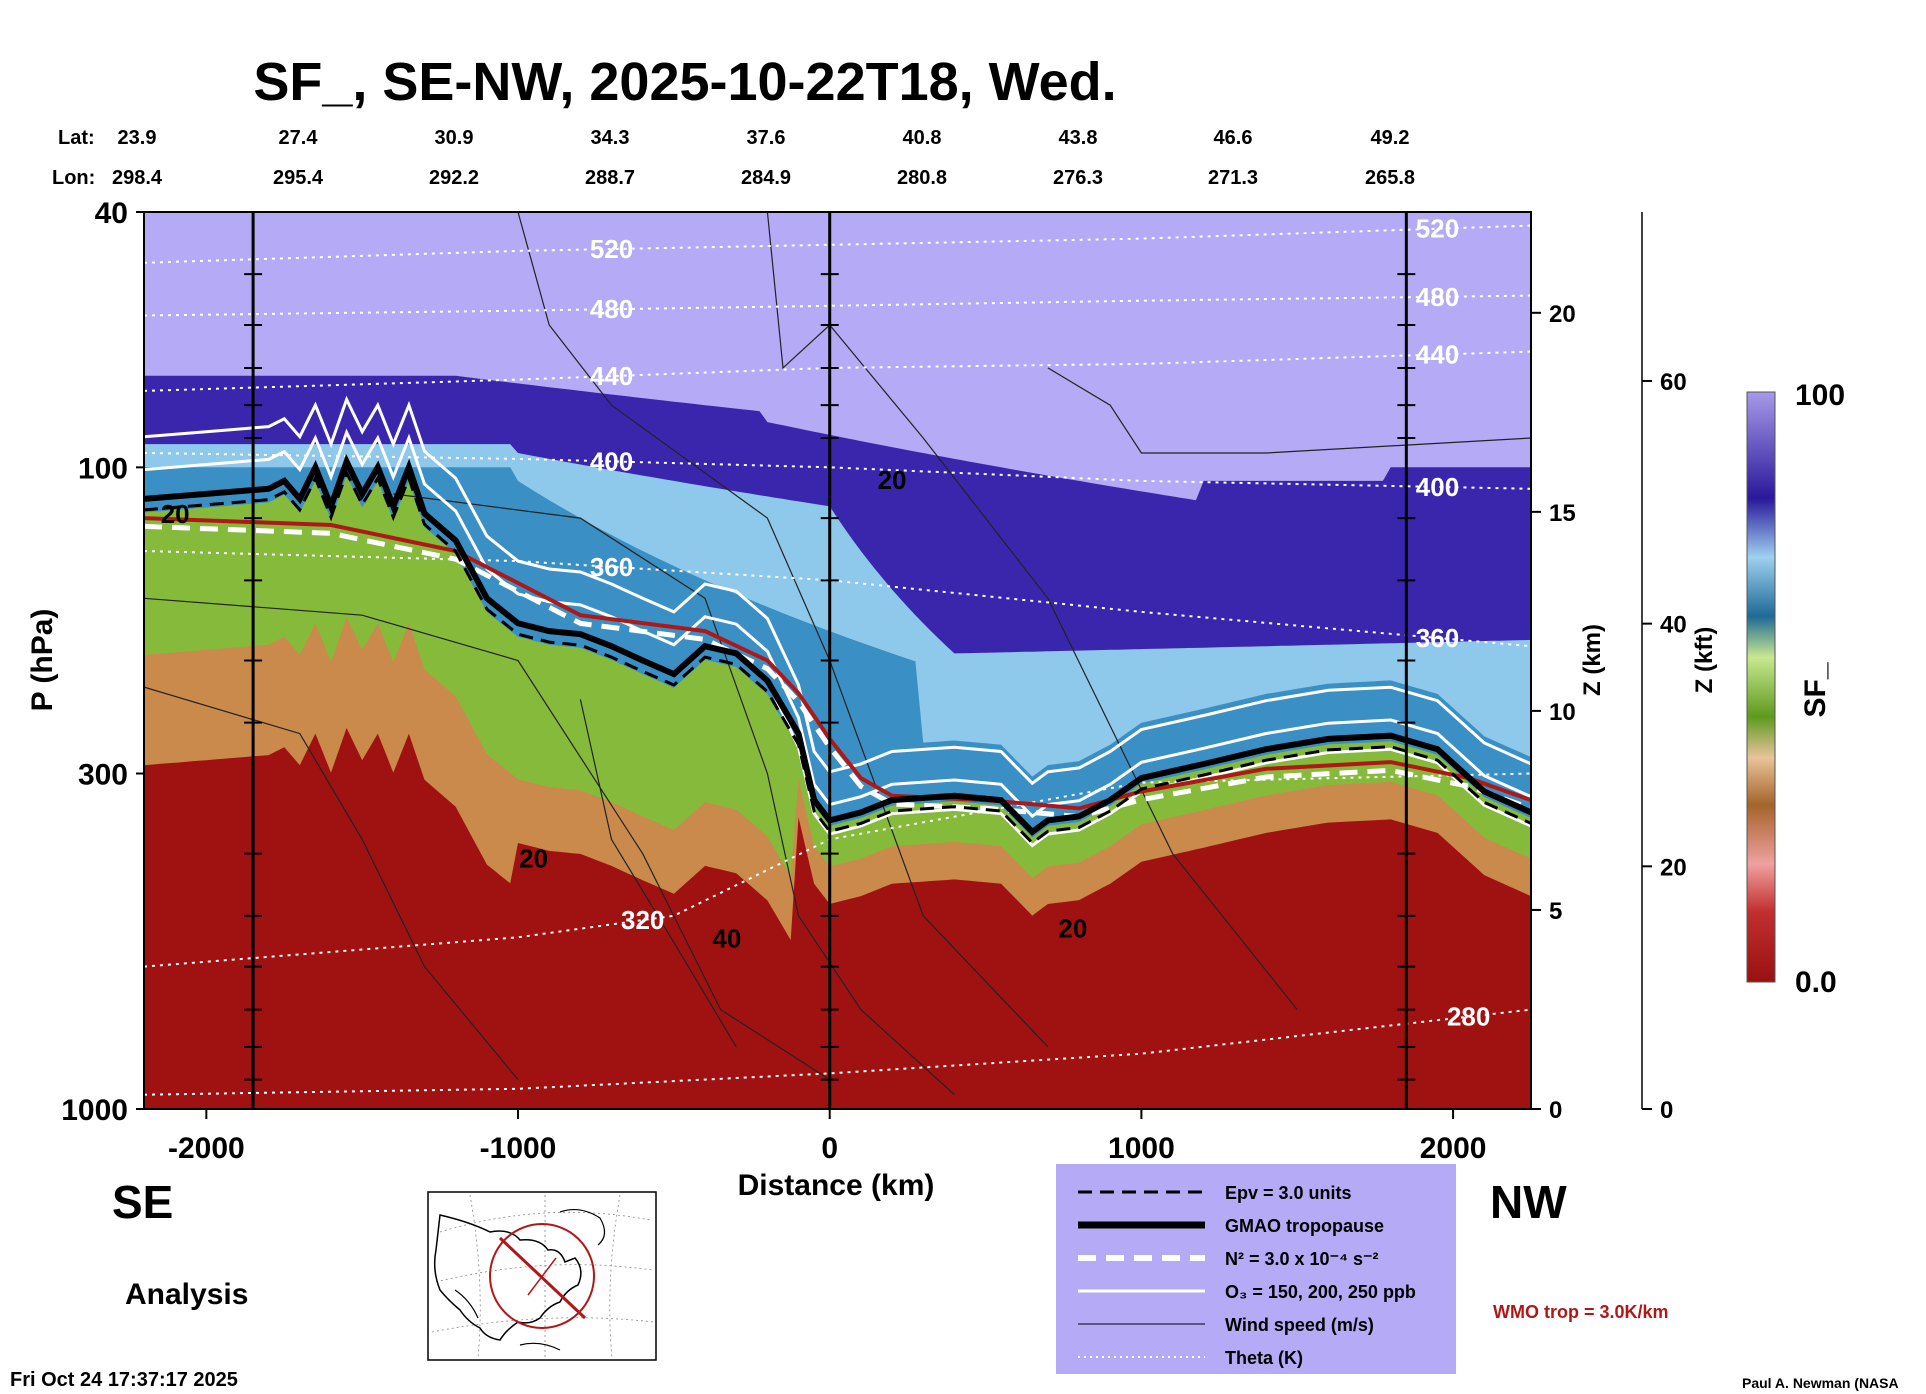 The image size is (1926, 1394). Describe the element at coordinates (298, 178) in the screenshot. I see `lon-value: 295.4` at that location.